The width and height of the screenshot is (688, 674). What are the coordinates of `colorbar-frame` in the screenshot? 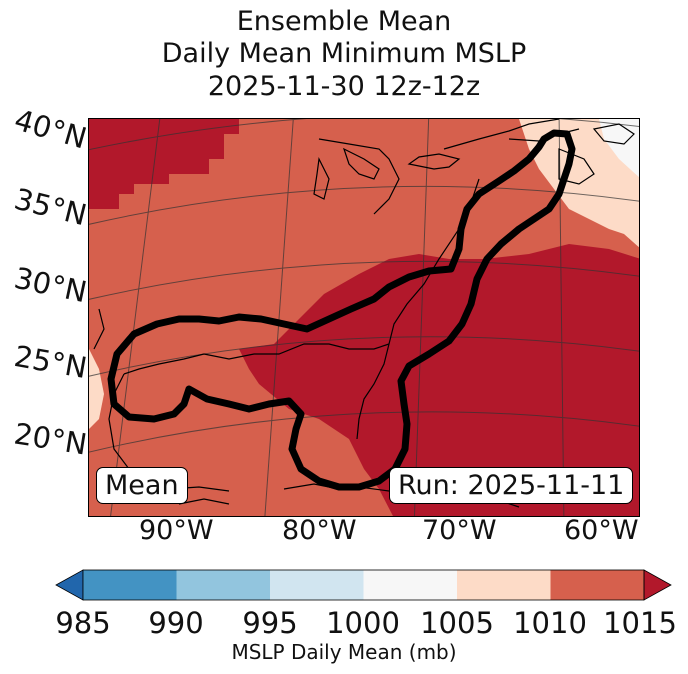 It's located at (363, 585).